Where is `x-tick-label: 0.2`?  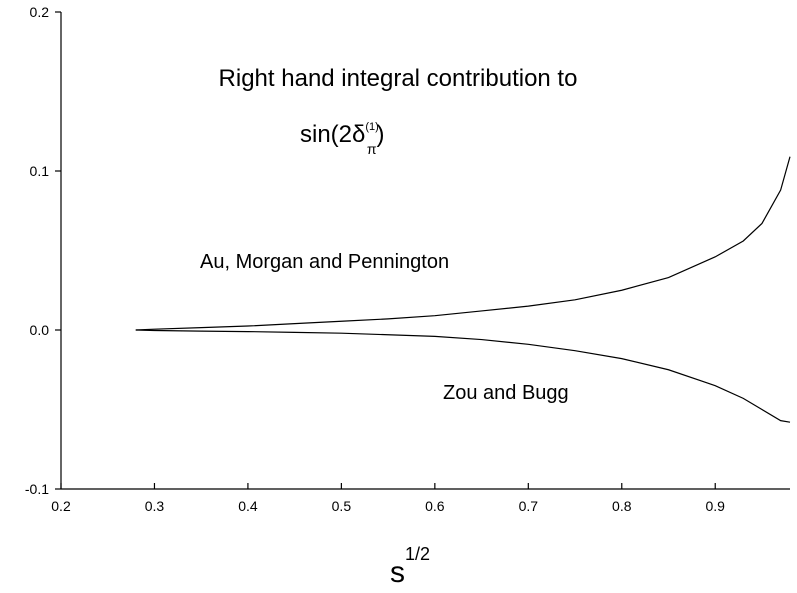 x-tick-label: 0.2 is located at coordinates (61, 506).